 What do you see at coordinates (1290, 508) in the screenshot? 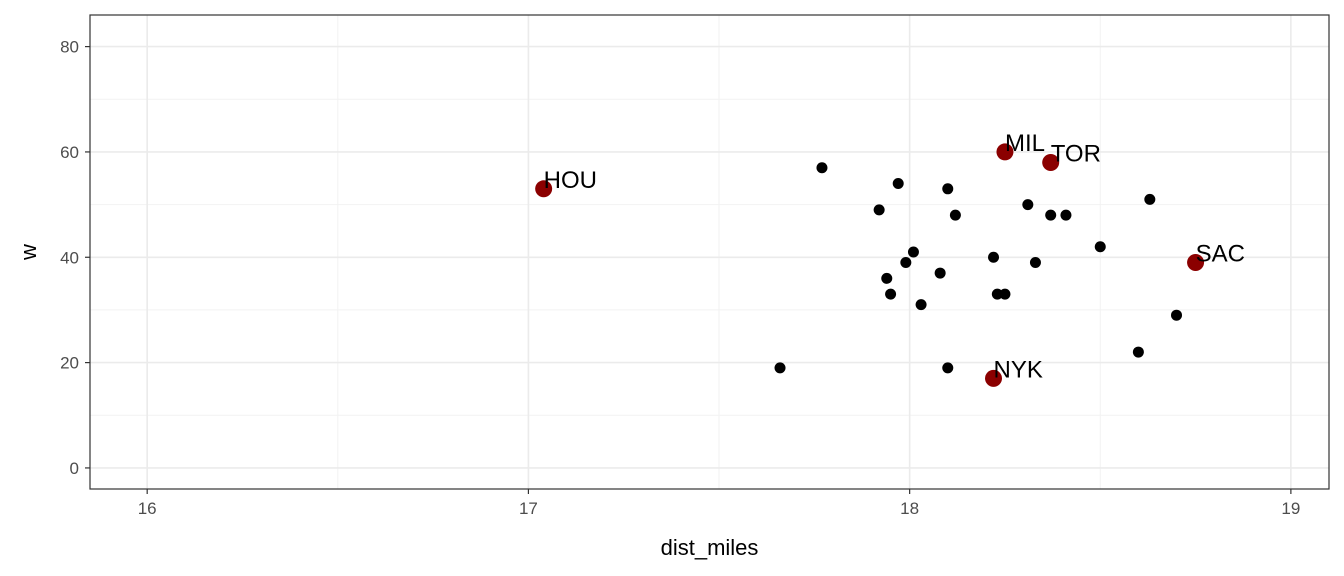
I see `x-tick-label: 19` at bounding box center [1290, 508].